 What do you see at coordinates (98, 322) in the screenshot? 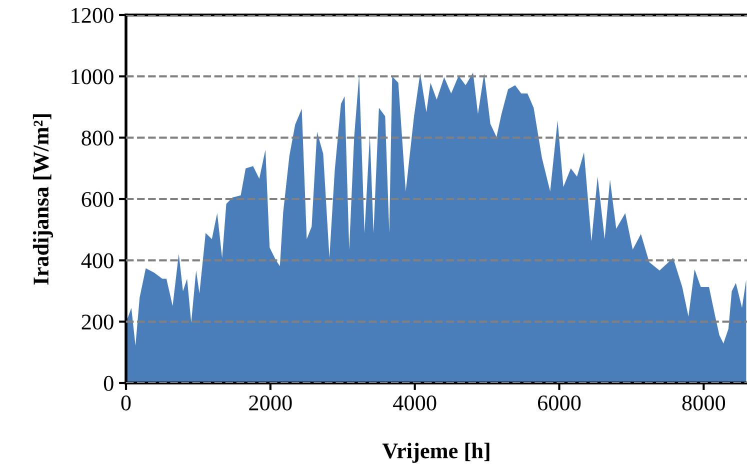
I see `y-tick-label: 200` at bounding box center [98, 322].